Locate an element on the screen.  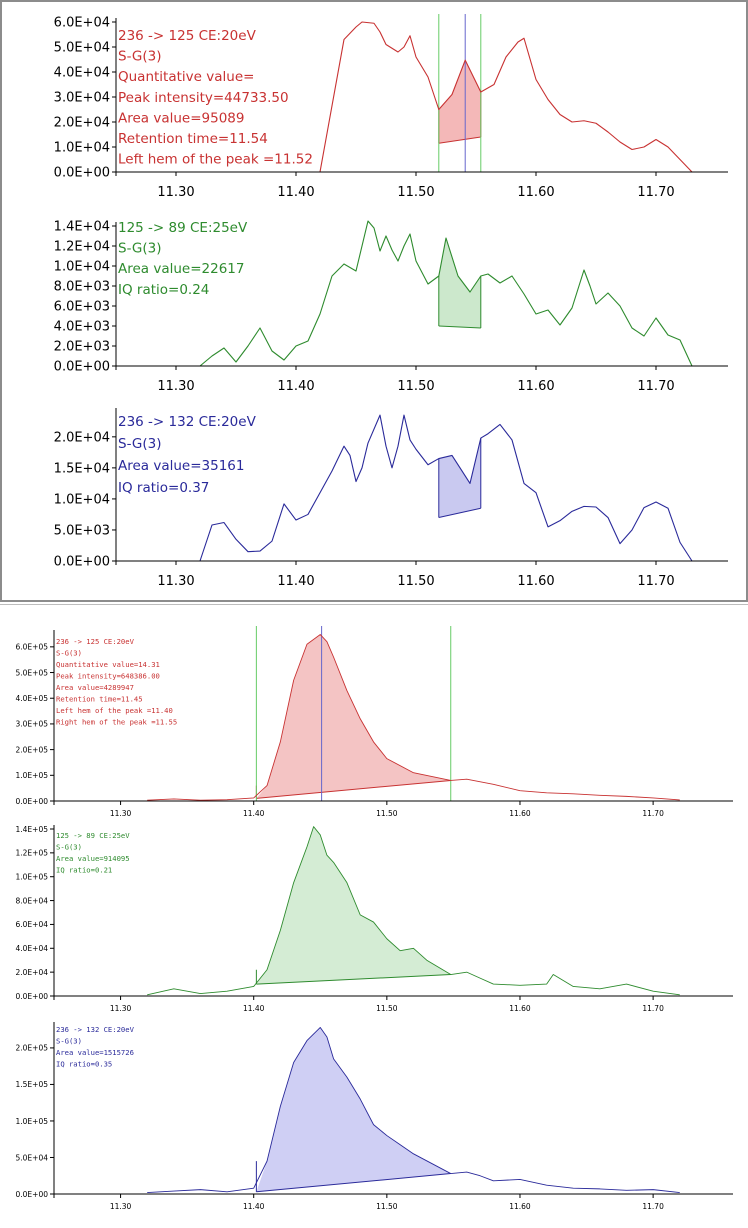
annotation-line: Area value=22617 is located at coordinates (181, 269).